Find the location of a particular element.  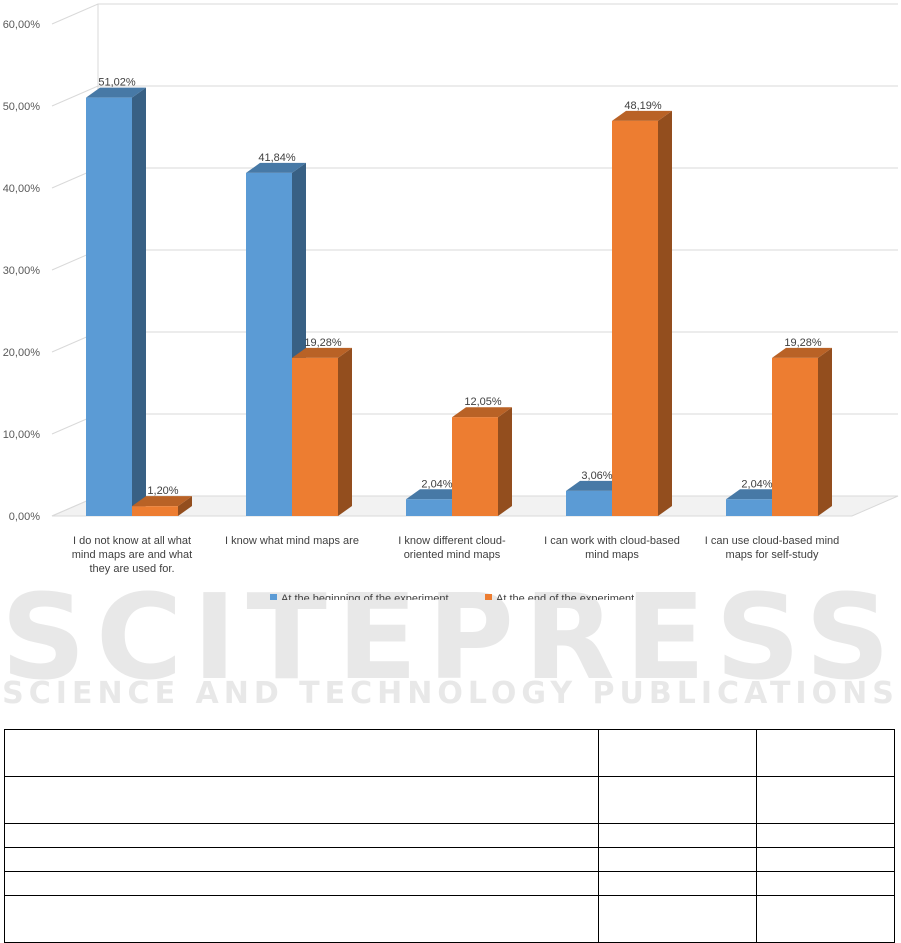

x-category-label: I can use cloud-based mind is located at coordinates (772, 541).